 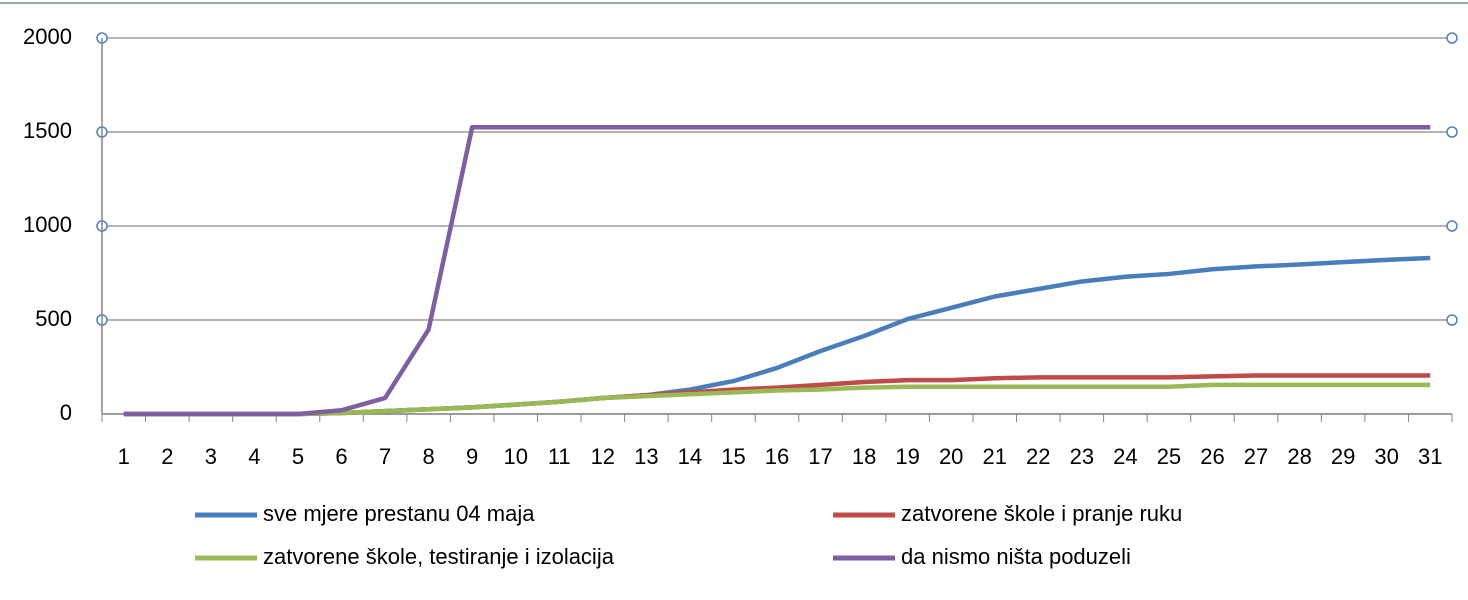 I want to click on x-tick-label: 16, so click(x=777, y=456).